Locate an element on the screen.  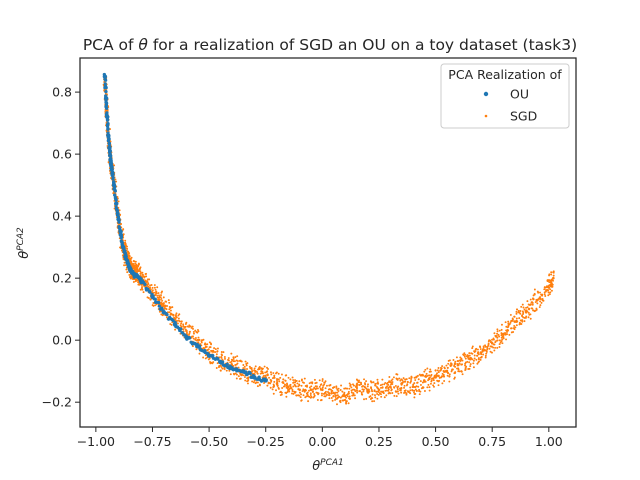
x-tick-label: 0.25 is located at coordinates (379, 441).